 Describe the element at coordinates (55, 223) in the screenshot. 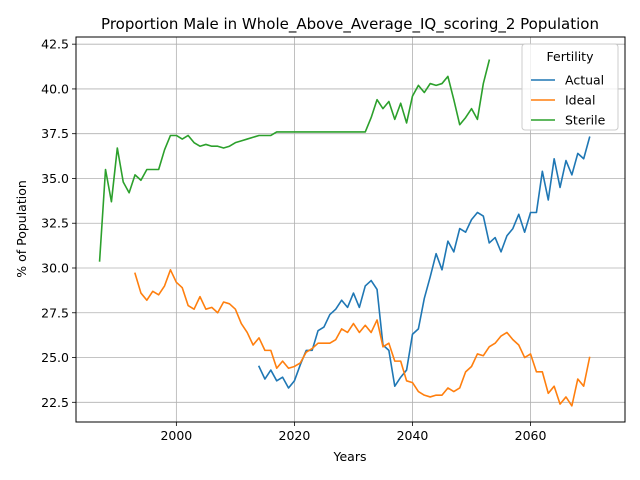

I see `y-tick-label: 32.5` at that location.